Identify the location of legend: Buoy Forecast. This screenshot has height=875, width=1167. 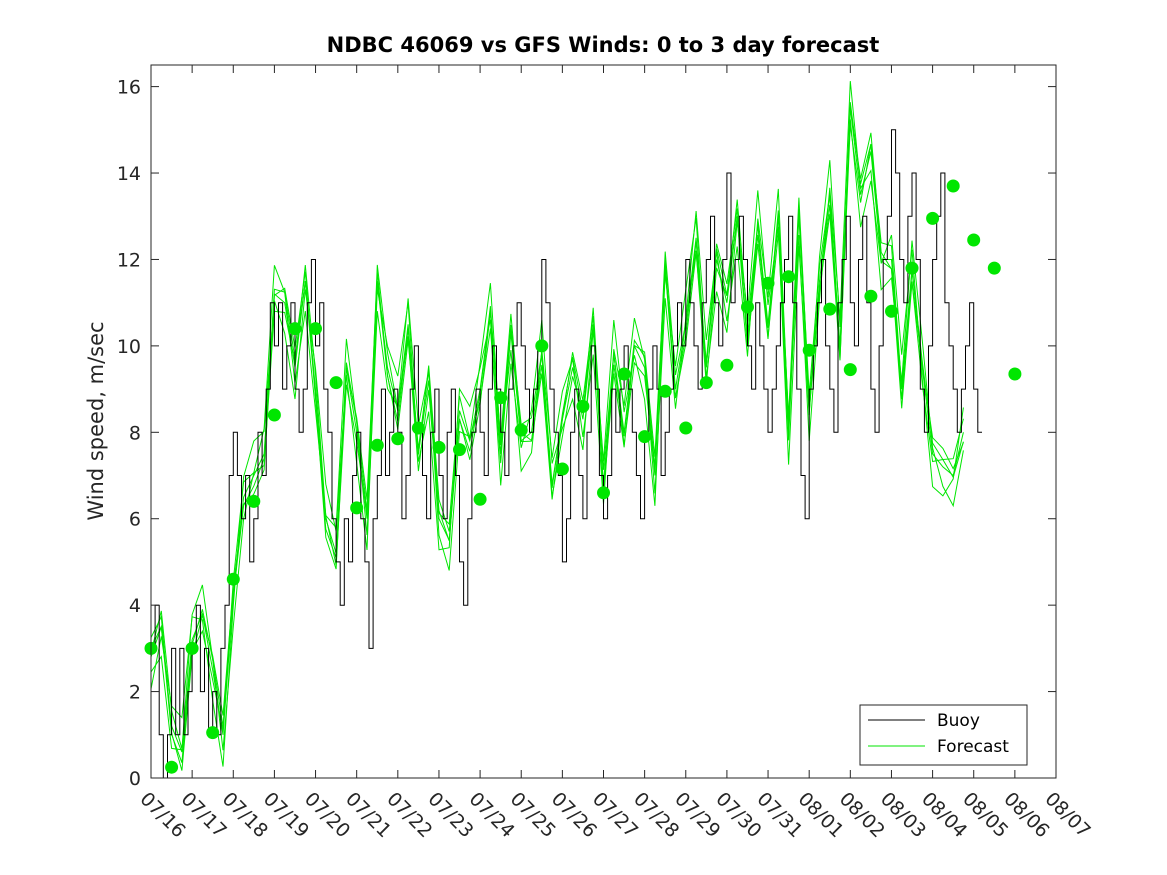
(943, 735).